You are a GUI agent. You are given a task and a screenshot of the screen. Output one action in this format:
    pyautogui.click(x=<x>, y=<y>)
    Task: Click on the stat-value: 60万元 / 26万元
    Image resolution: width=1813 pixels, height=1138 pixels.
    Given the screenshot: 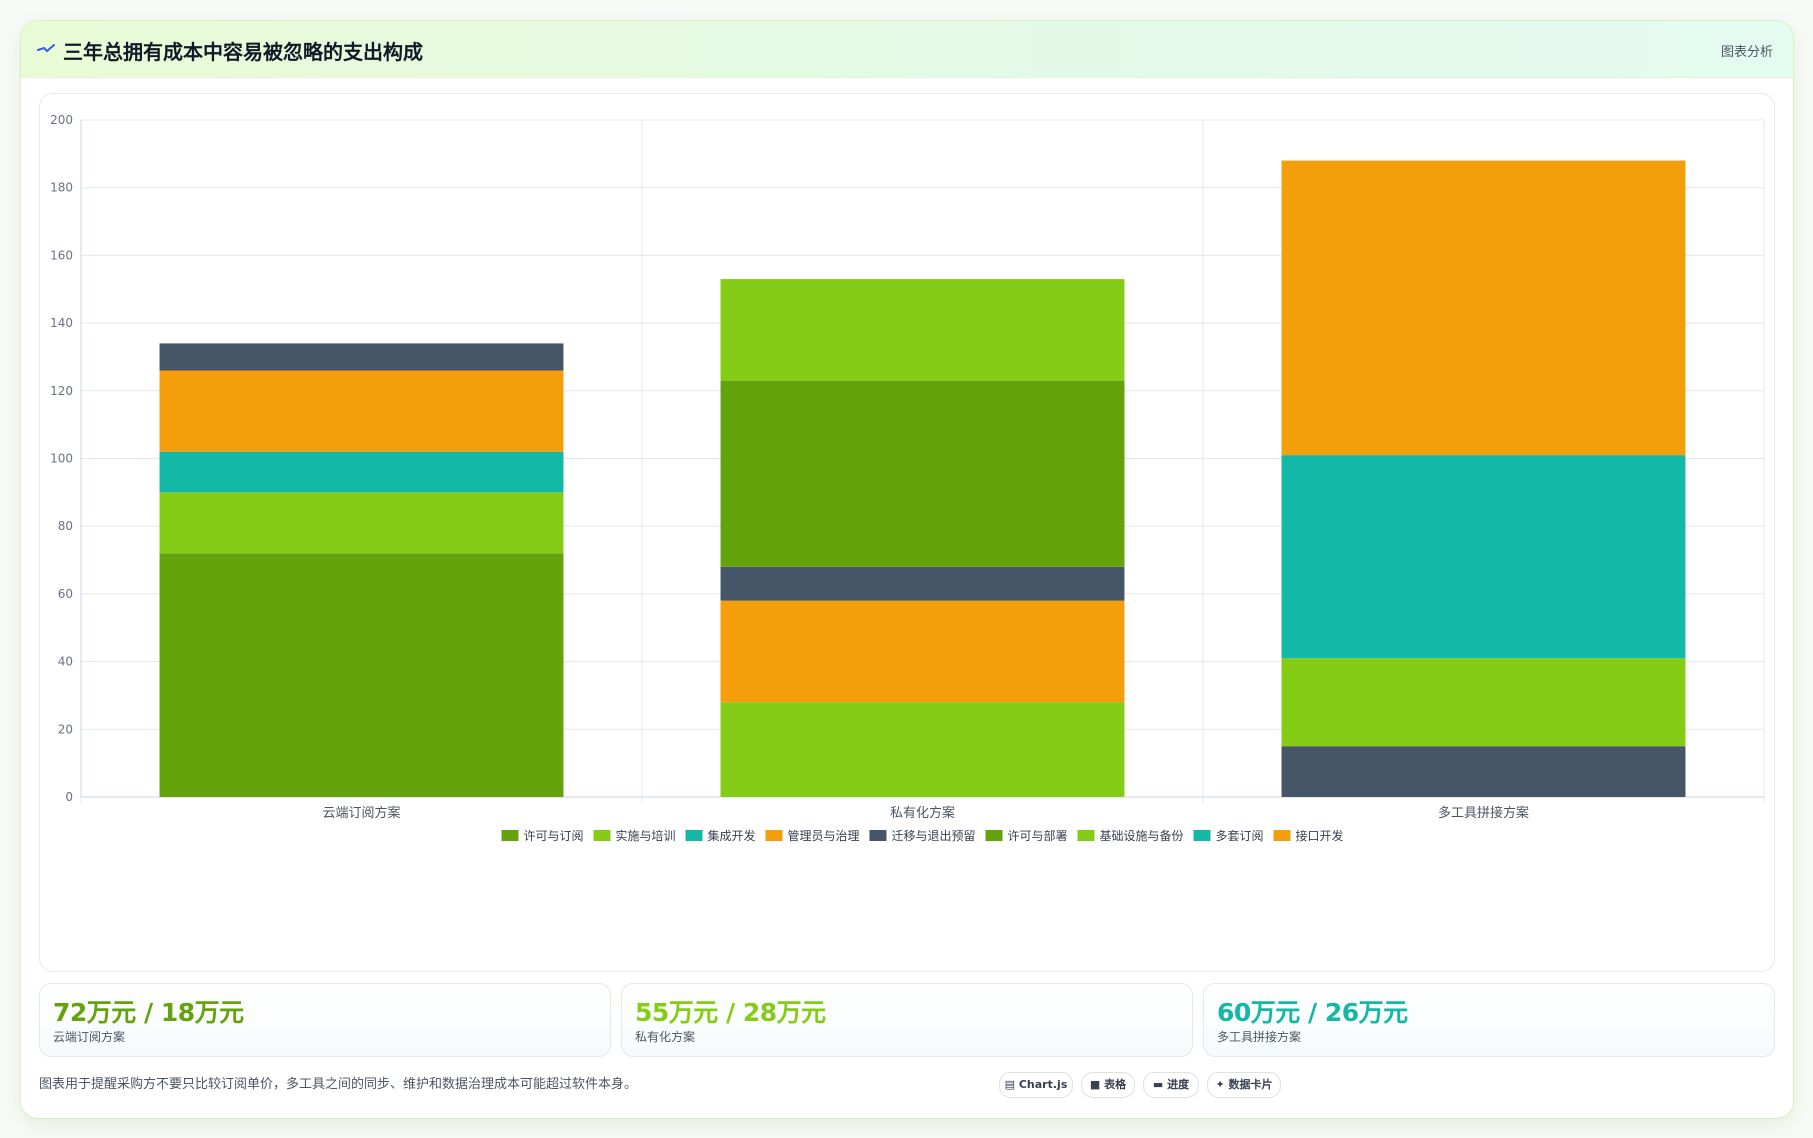 What is the action you would take?
    pyautogui.click(x=1312, y=1012)
    